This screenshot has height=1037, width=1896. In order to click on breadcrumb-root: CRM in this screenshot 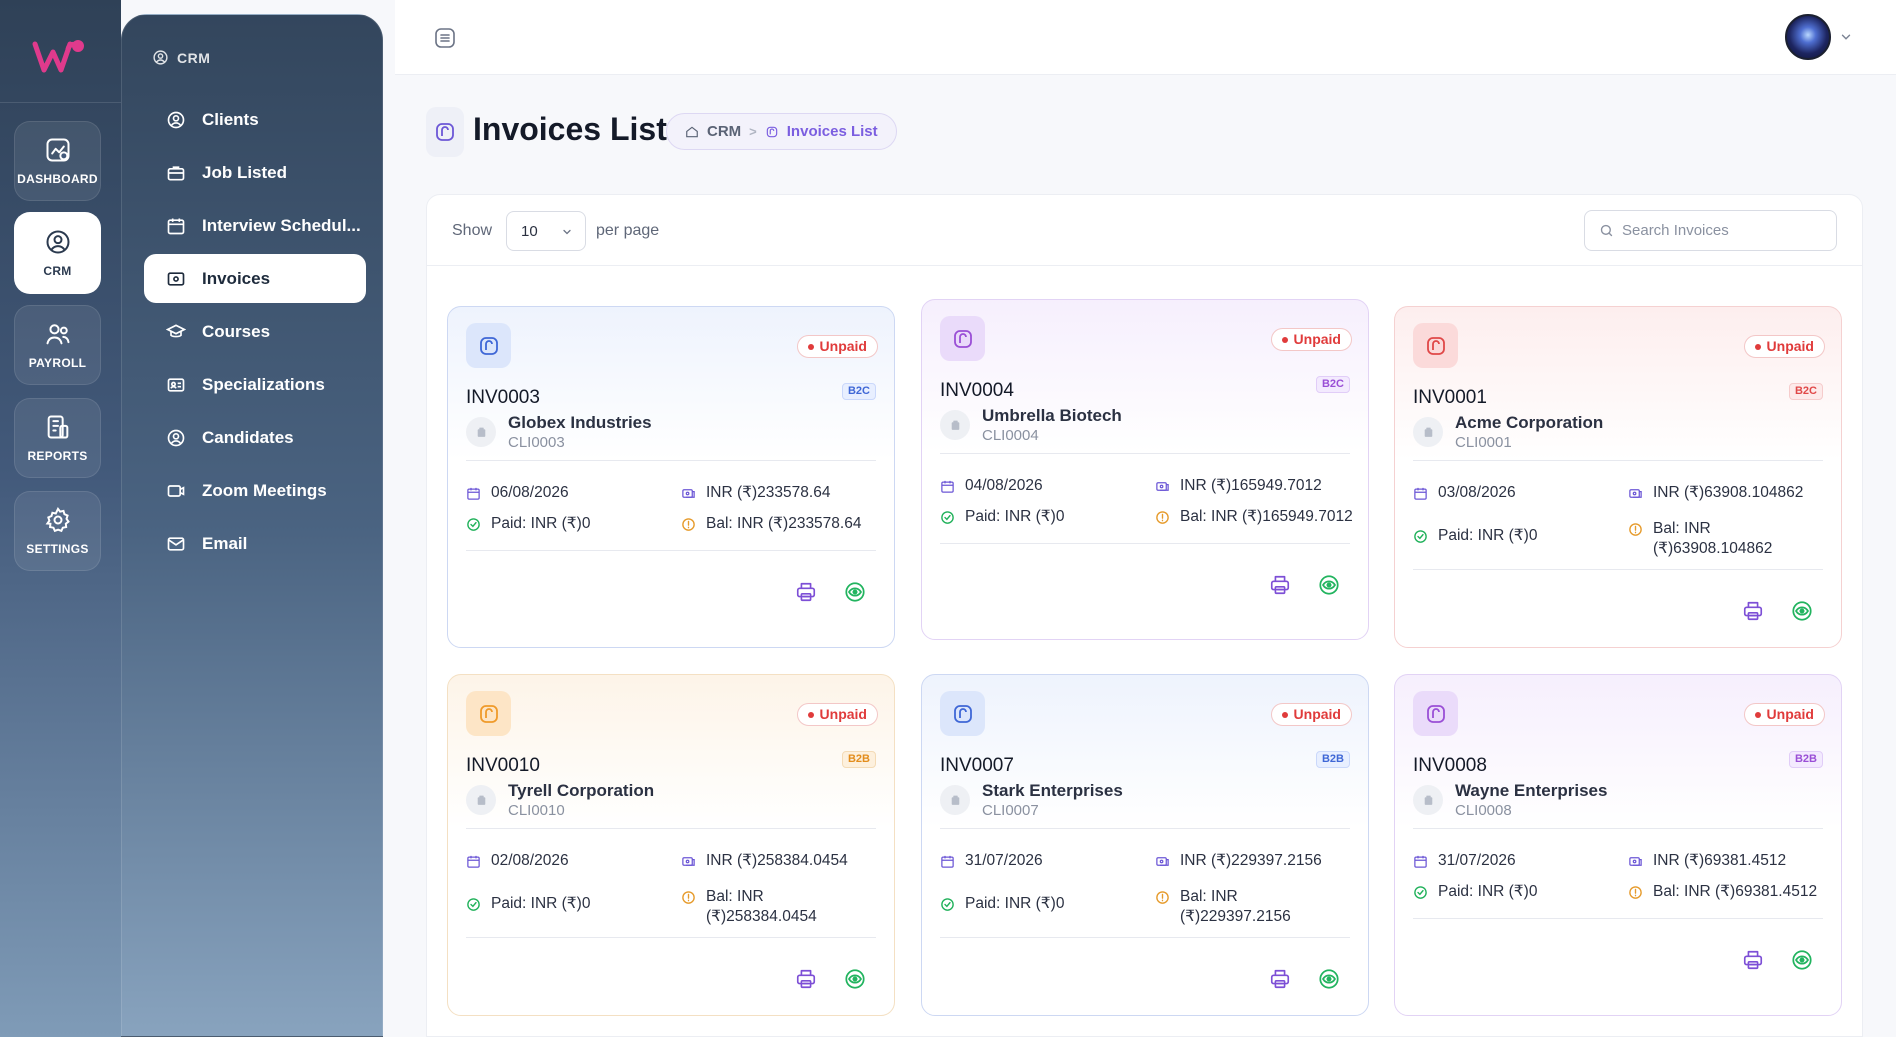, I will do `click(724, 131)`.